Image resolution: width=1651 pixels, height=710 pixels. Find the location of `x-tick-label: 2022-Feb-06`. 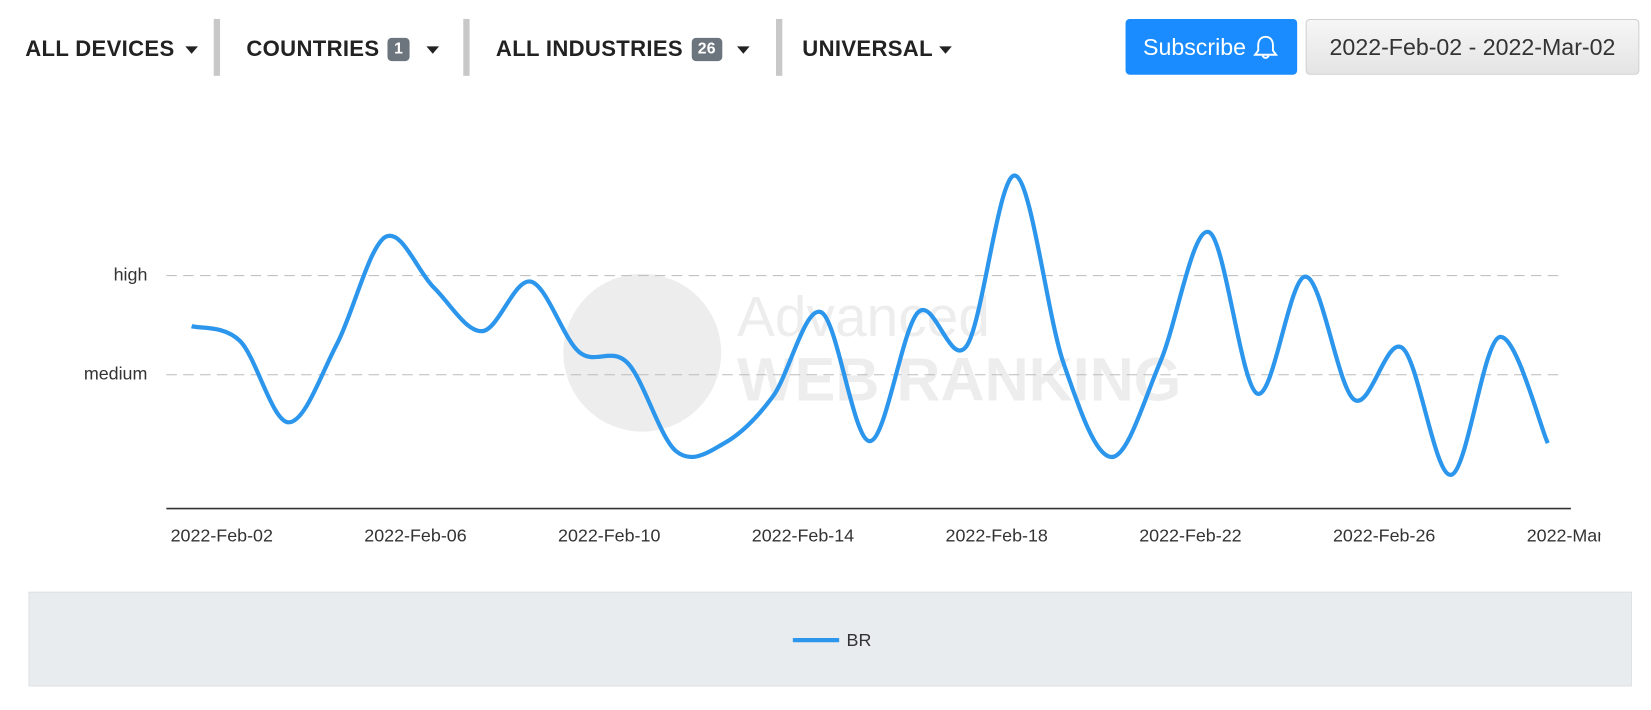

x-tick-label: 2022-Feb-06 is located at coordinates (415, 536).